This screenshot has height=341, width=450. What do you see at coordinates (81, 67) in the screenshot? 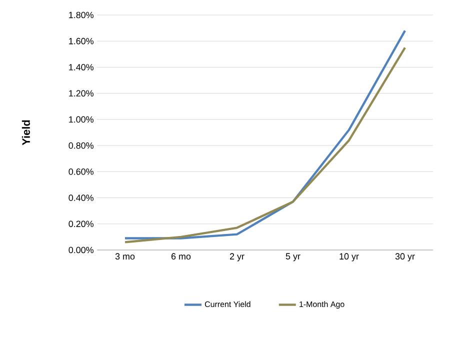
I see `y-tick-label: 1.40%` at bounding box center [81, 67].